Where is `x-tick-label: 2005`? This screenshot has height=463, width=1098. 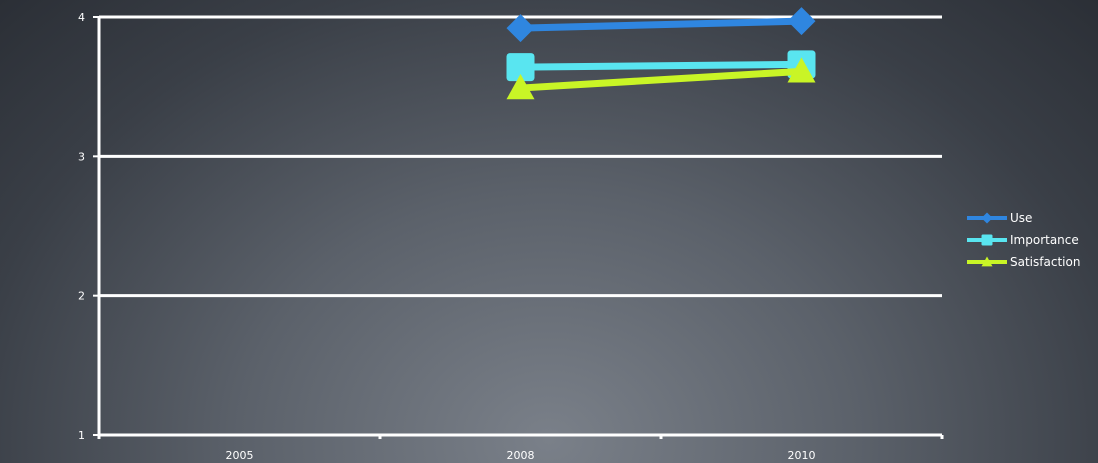
x-tick-label: 2005 is located at coordinates (240, 455).